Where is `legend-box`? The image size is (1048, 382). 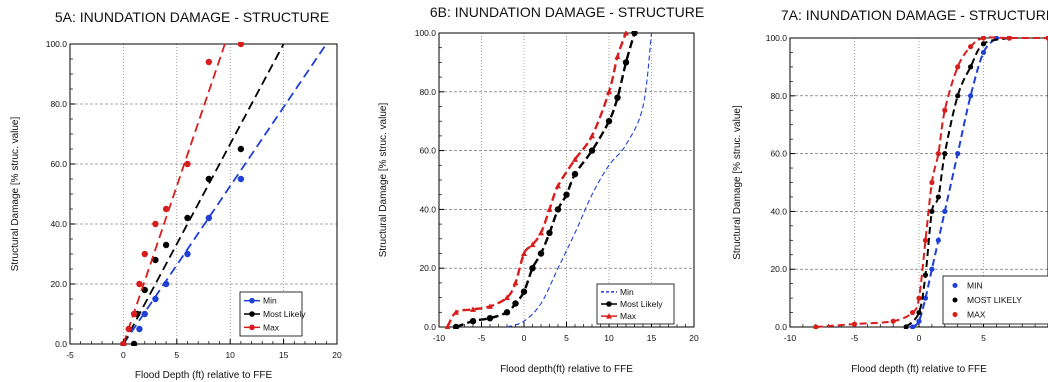
legend-box is located at coordinates (995, 300).